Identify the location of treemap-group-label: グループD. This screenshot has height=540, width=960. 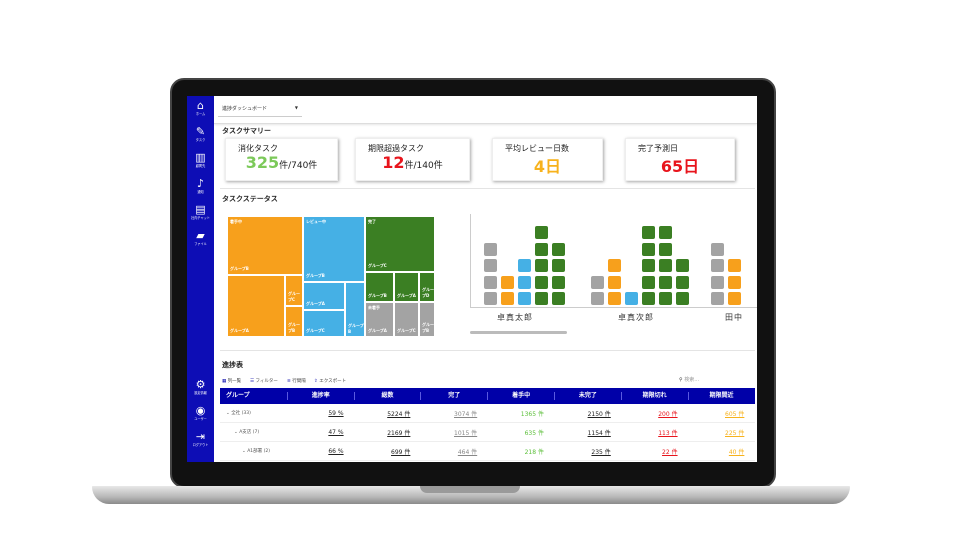
(428, 292).